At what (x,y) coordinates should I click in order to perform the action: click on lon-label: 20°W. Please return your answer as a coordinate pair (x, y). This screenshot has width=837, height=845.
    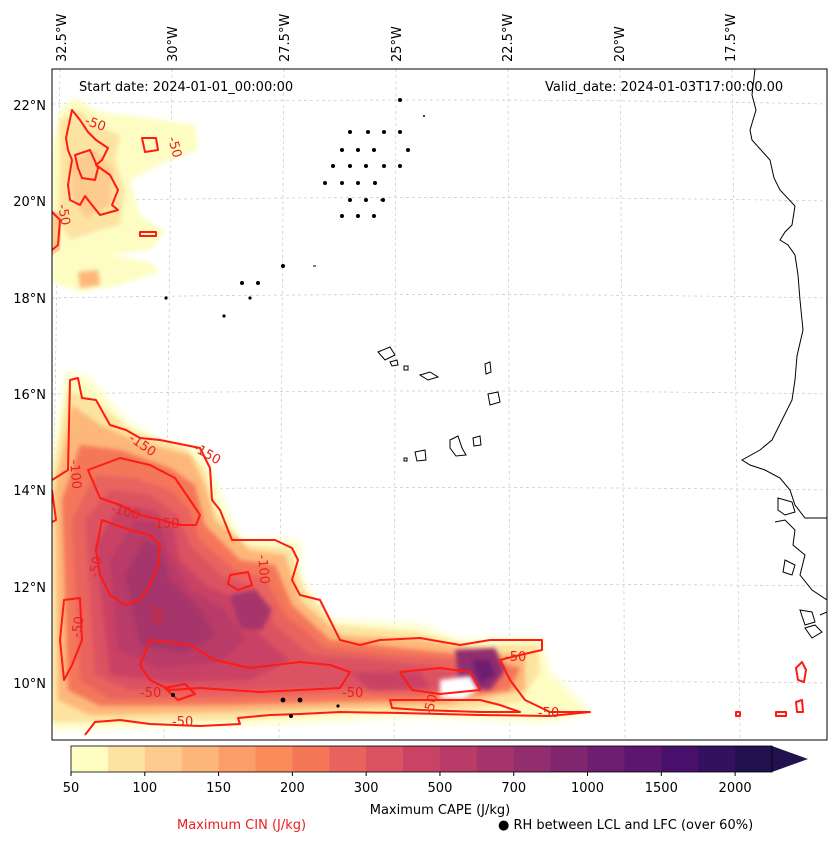
    Looking at the image, I should click on (620, 44).